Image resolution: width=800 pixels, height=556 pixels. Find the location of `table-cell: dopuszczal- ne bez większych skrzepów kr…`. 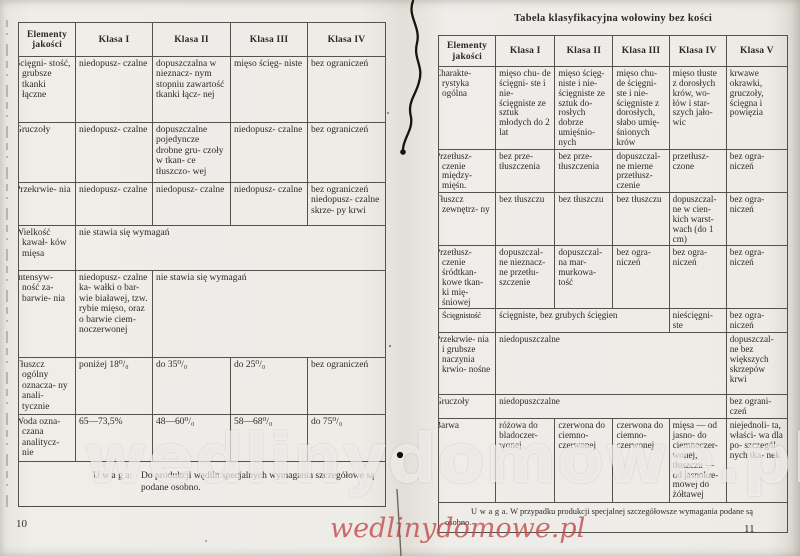

table-cell: dopuszczal- ne bez większych skrzepów kr… is located at coordinates (757, 364).